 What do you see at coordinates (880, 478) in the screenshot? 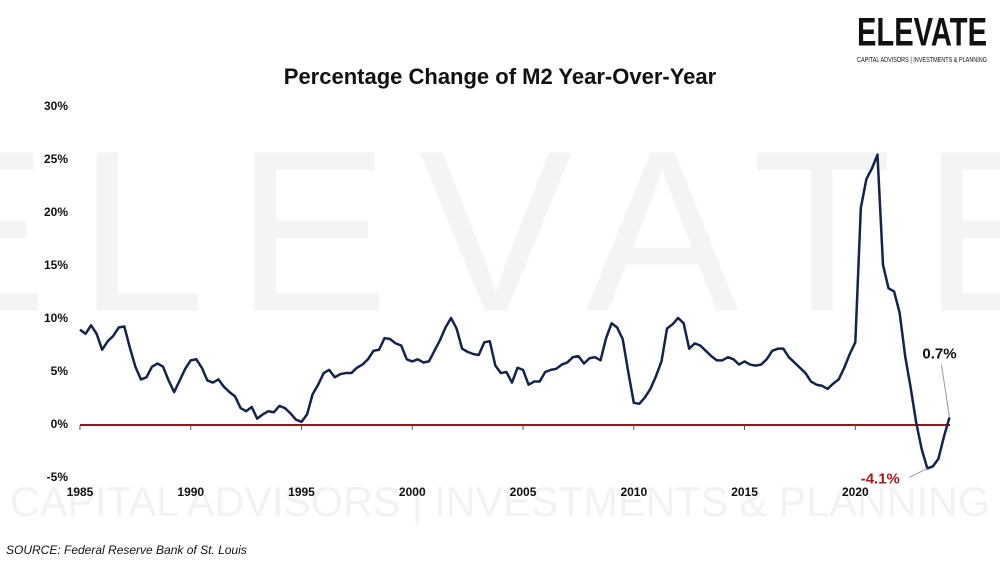
I see `annotation: -4.1%` at bounding box center [880, 478].